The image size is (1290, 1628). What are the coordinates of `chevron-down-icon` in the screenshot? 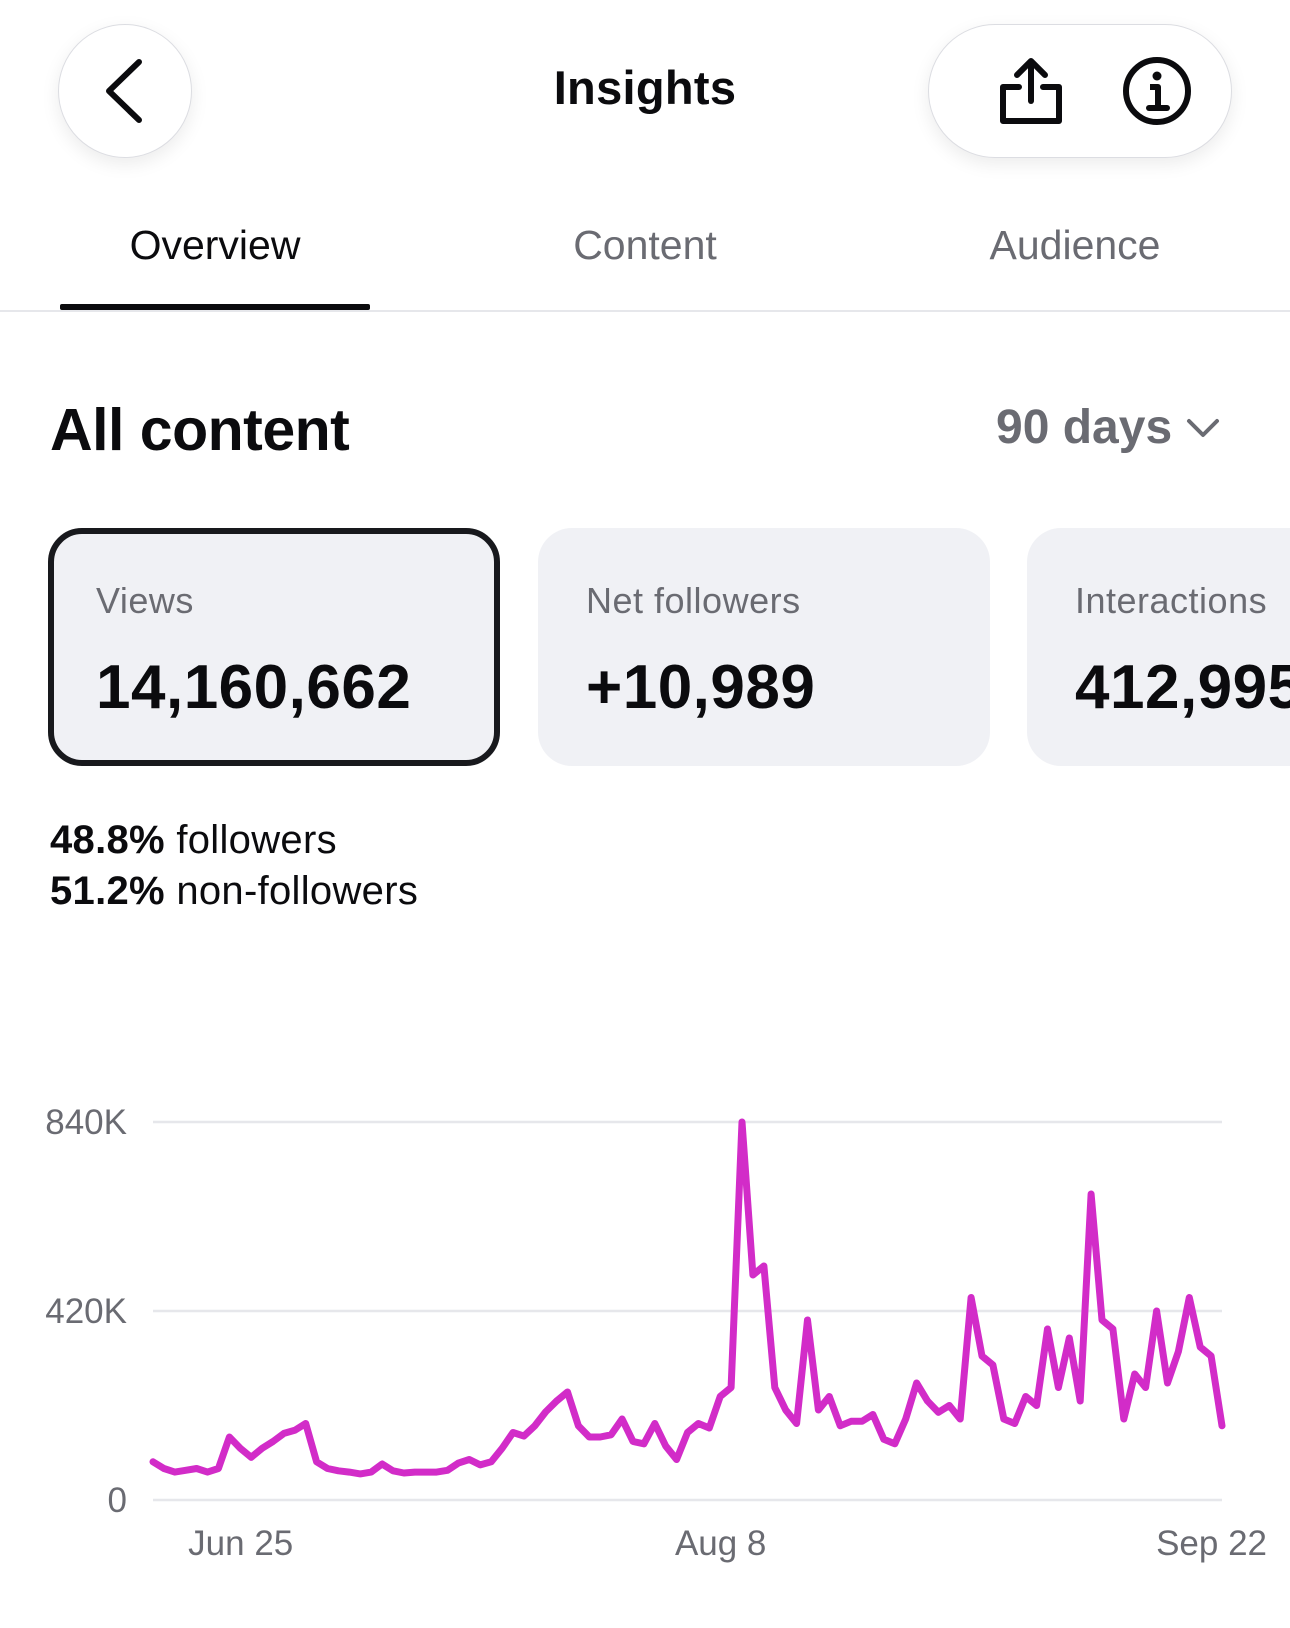 It's located at (1203, 427).